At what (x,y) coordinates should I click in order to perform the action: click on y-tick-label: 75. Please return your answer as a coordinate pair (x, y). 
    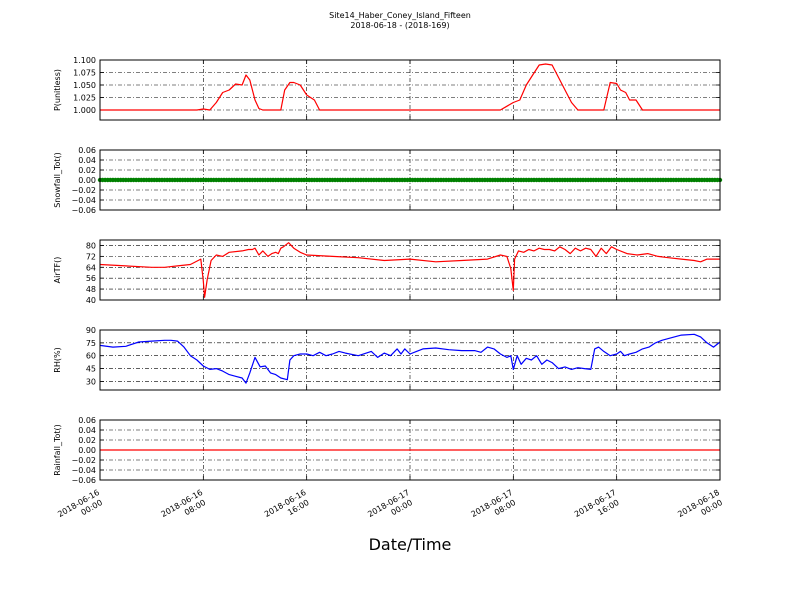
    Looking at the image, I should click on (91, 343).